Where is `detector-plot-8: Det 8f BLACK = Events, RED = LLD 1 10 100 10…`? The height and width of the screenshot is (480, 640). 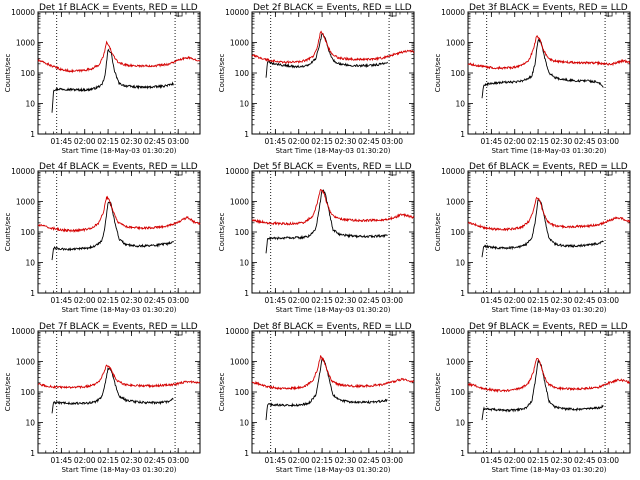 detector-plot-8: Det 8f BLACK = Events, RED = LLD 1 10 100 10… is located at coordinates (316, 398).